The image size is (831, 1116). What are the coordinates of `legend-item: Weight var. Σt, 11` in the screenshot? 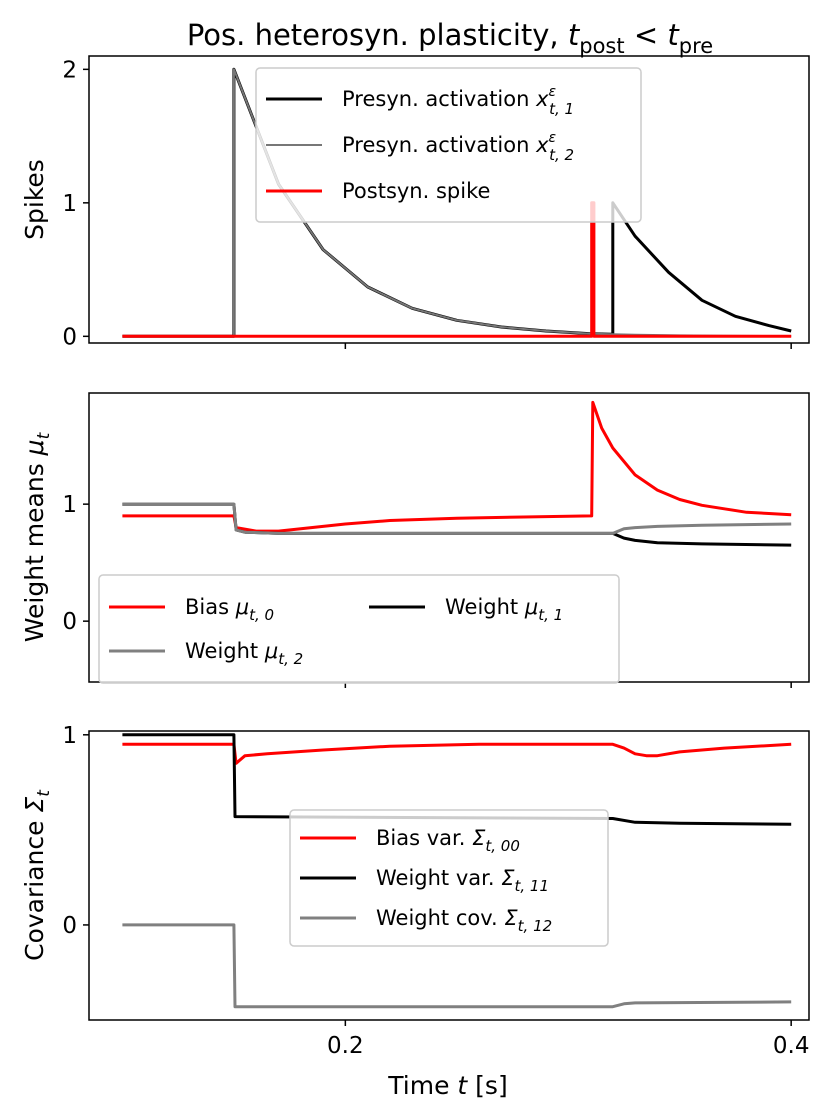 It's located at (424, 880).